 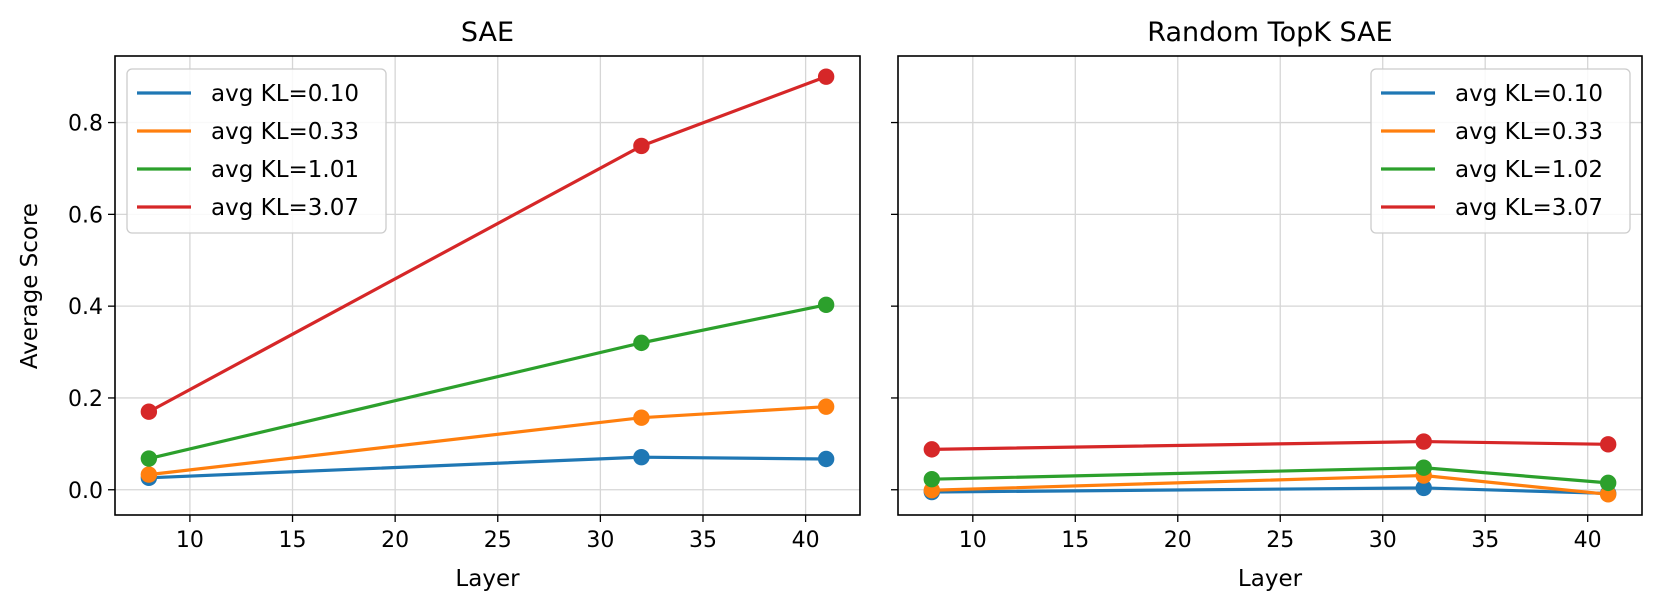 I want to click on y-tick-label: 0.6, so click(x=85, y=215).